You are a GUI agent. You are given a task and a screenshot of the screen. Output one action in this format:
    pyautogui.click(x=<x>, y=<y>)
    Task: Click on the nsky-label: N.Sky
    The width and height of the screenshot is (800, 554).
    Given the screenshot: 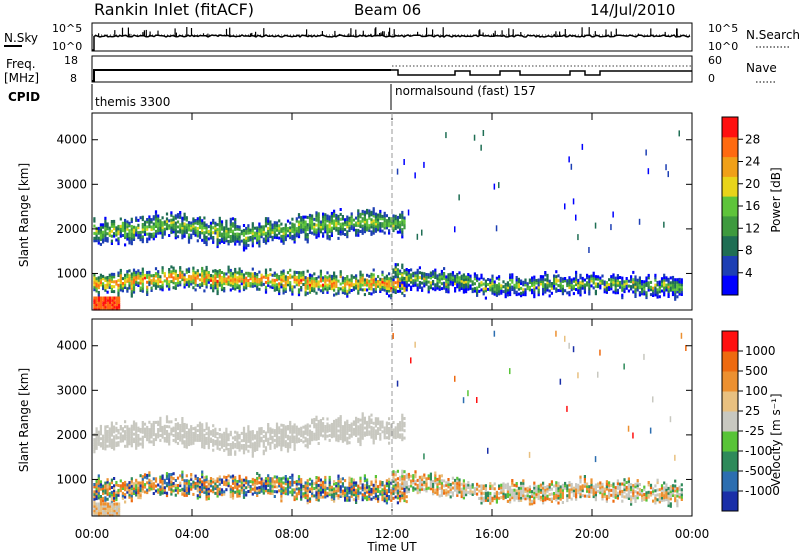 What is the action you would take?
    pyautogui.click(x=21, y=38)
    